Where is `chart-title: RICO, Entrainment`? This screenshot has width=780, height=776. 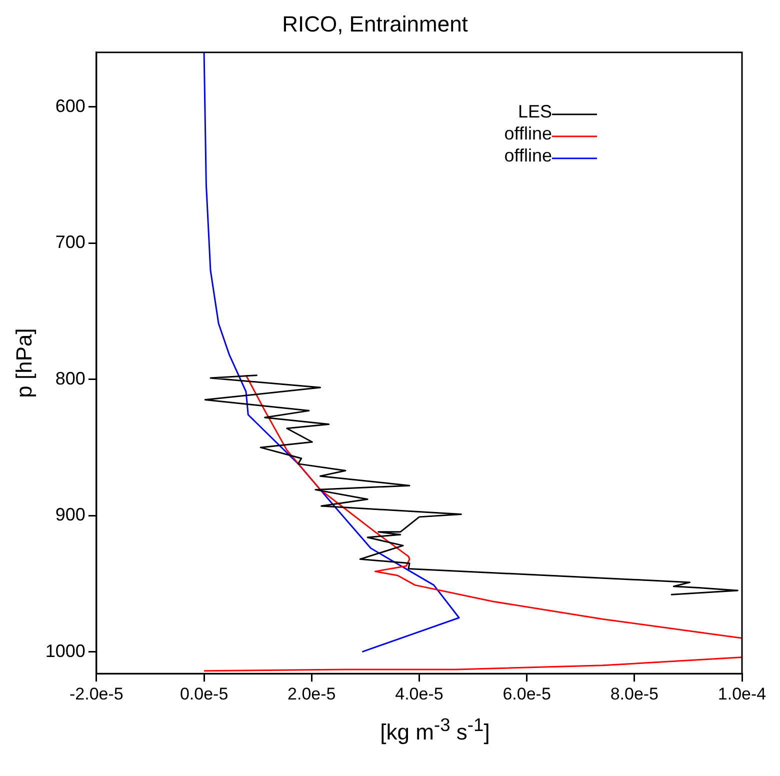 chart-title: RICO, Entrainment is located at coordinates (375, 23).